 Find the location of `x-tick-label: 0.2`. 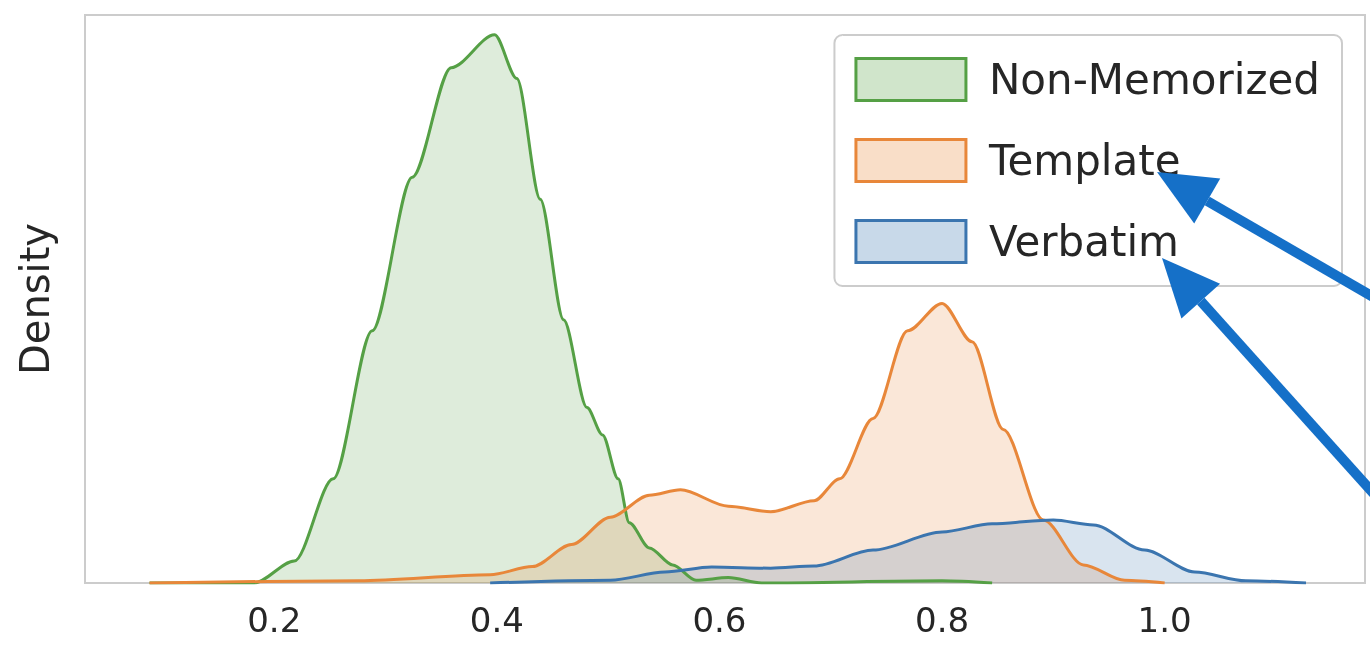

x-tick-label: 0.2 is located at coordinates (274, 620).